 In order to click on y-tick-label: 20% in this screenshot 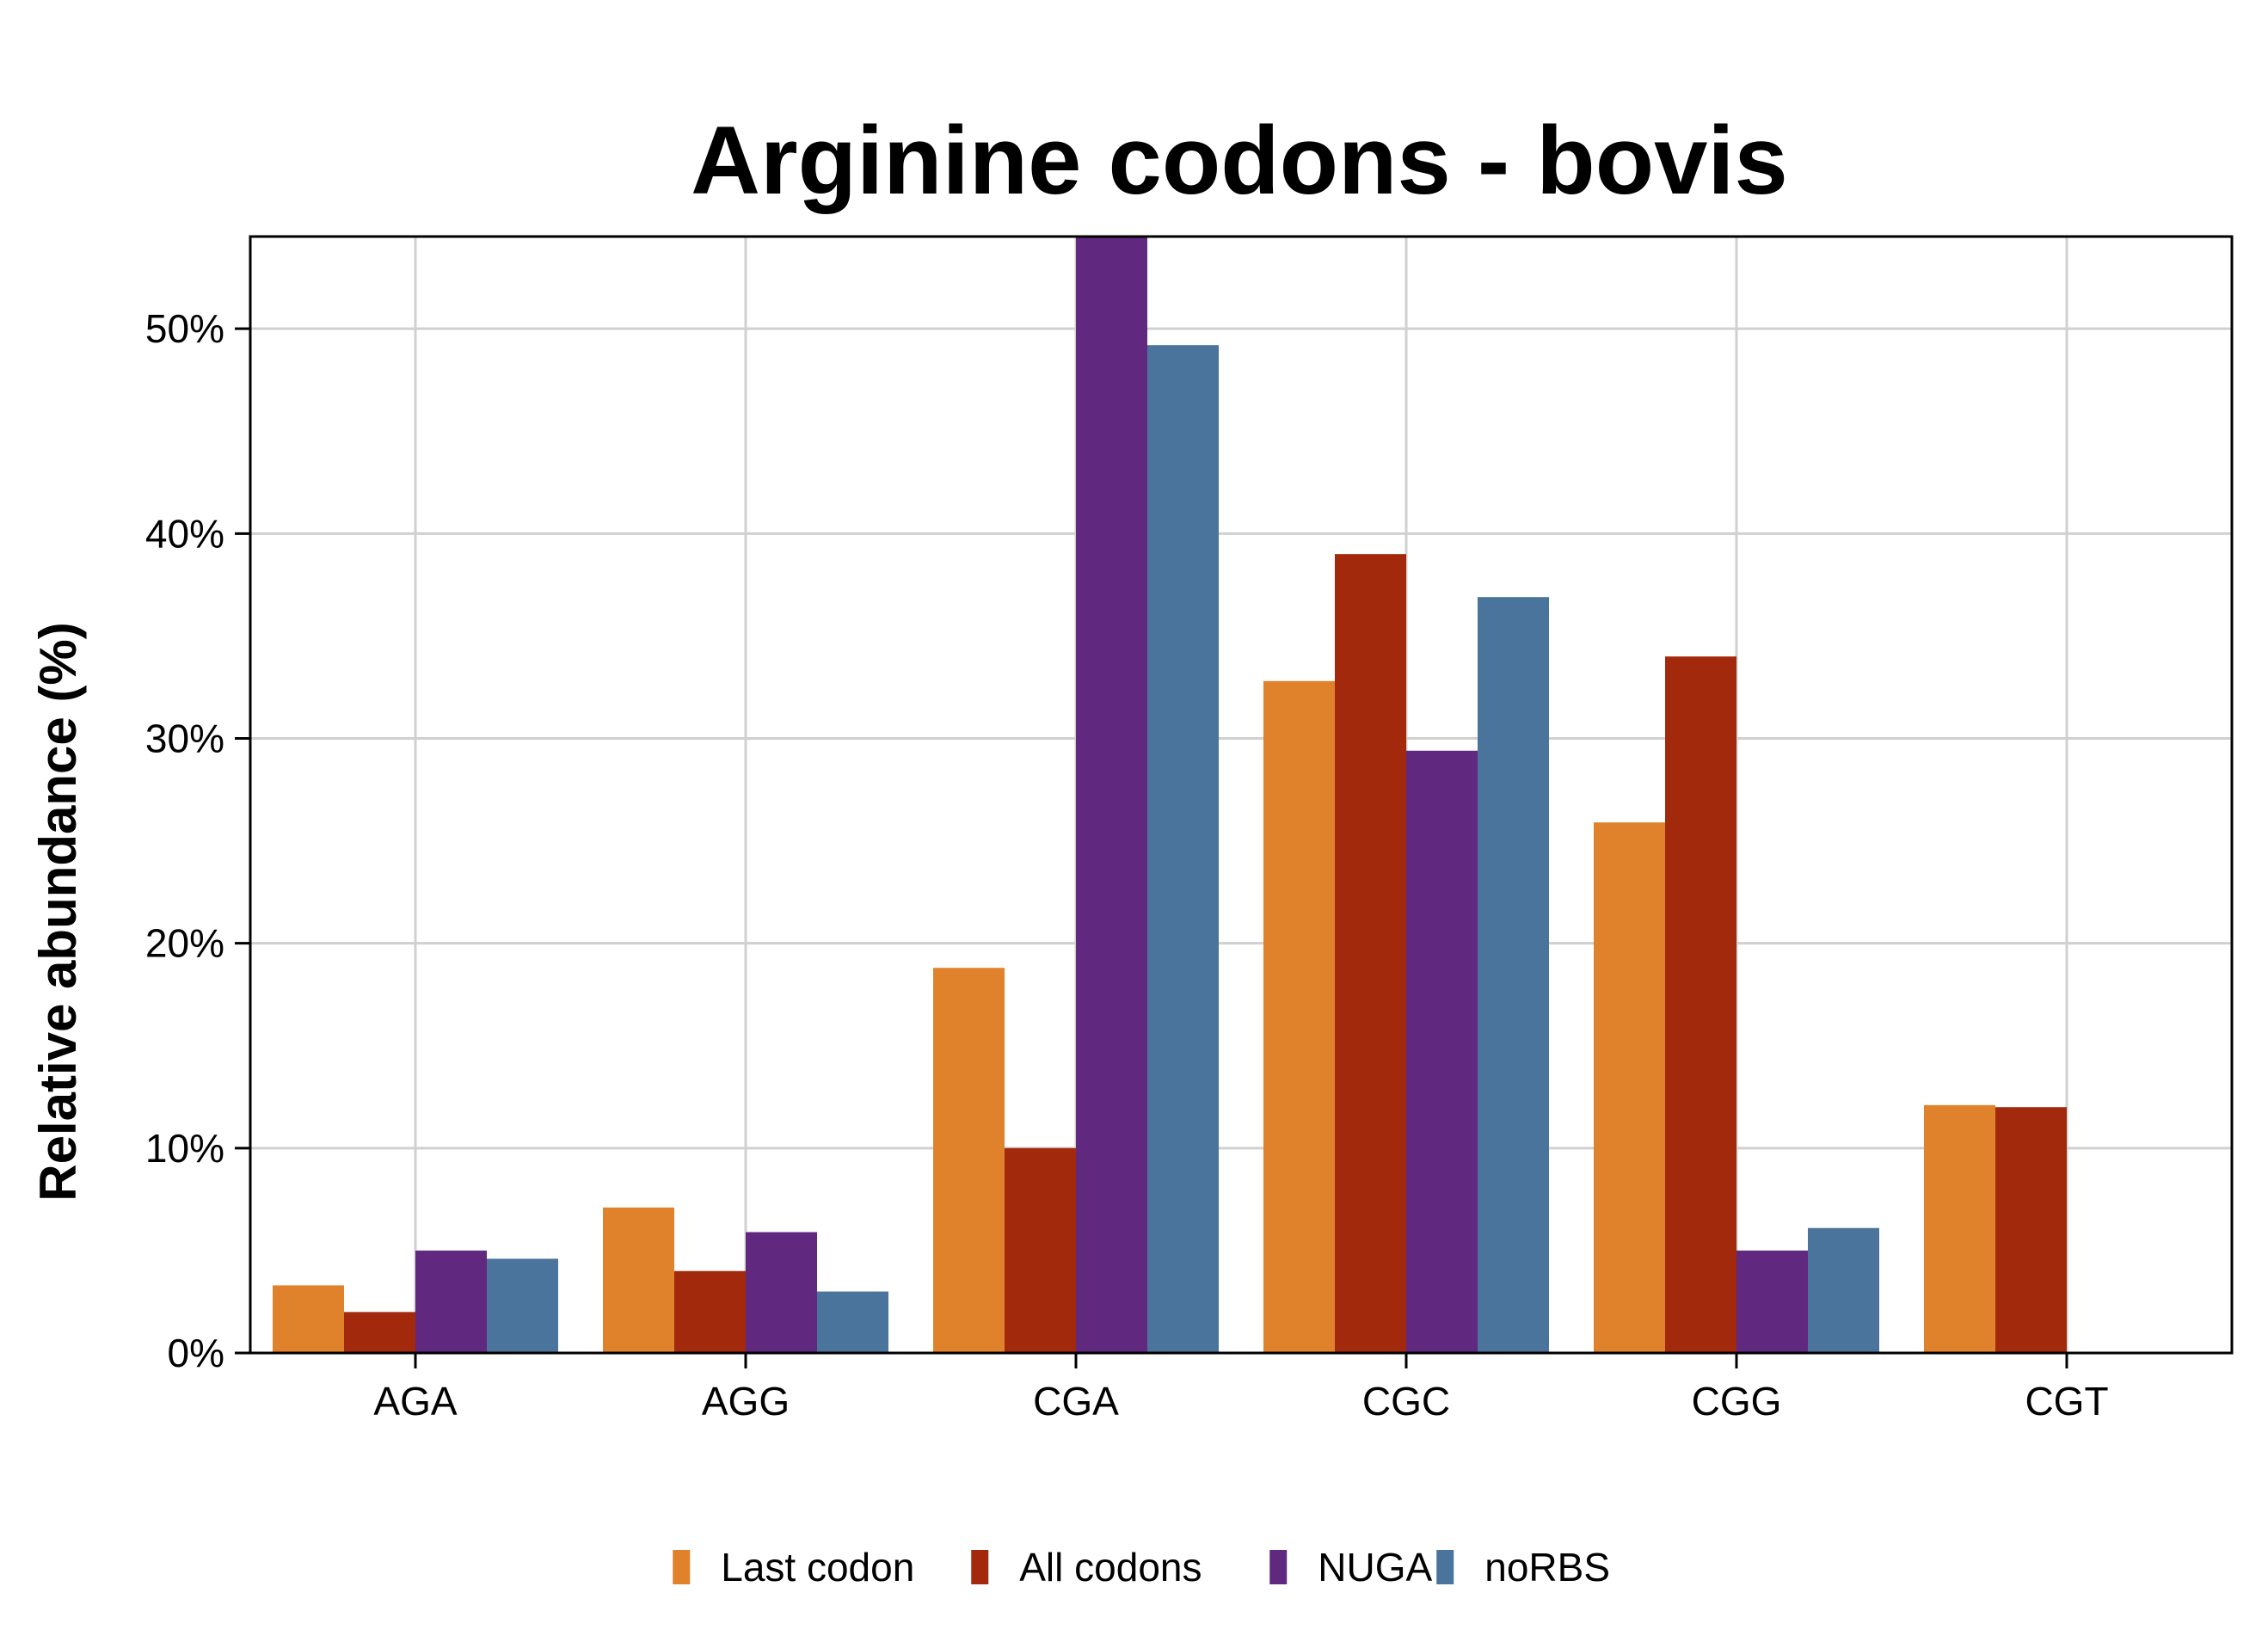, I will do `click(185, 943)`.